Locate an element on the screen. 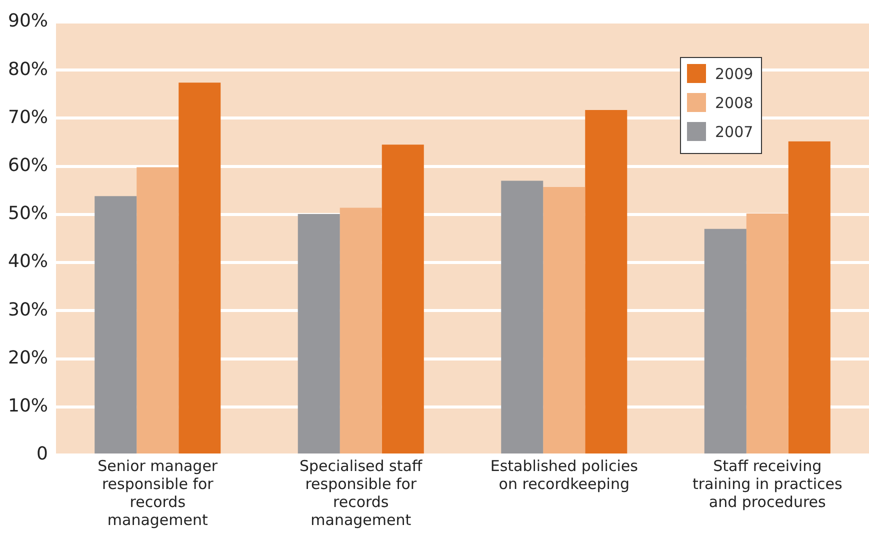 Image resolution: width=869 pixels, height=533 pixels. x-tick-label: Specialised staff responsible for records management is located at coordinates (361, 492).